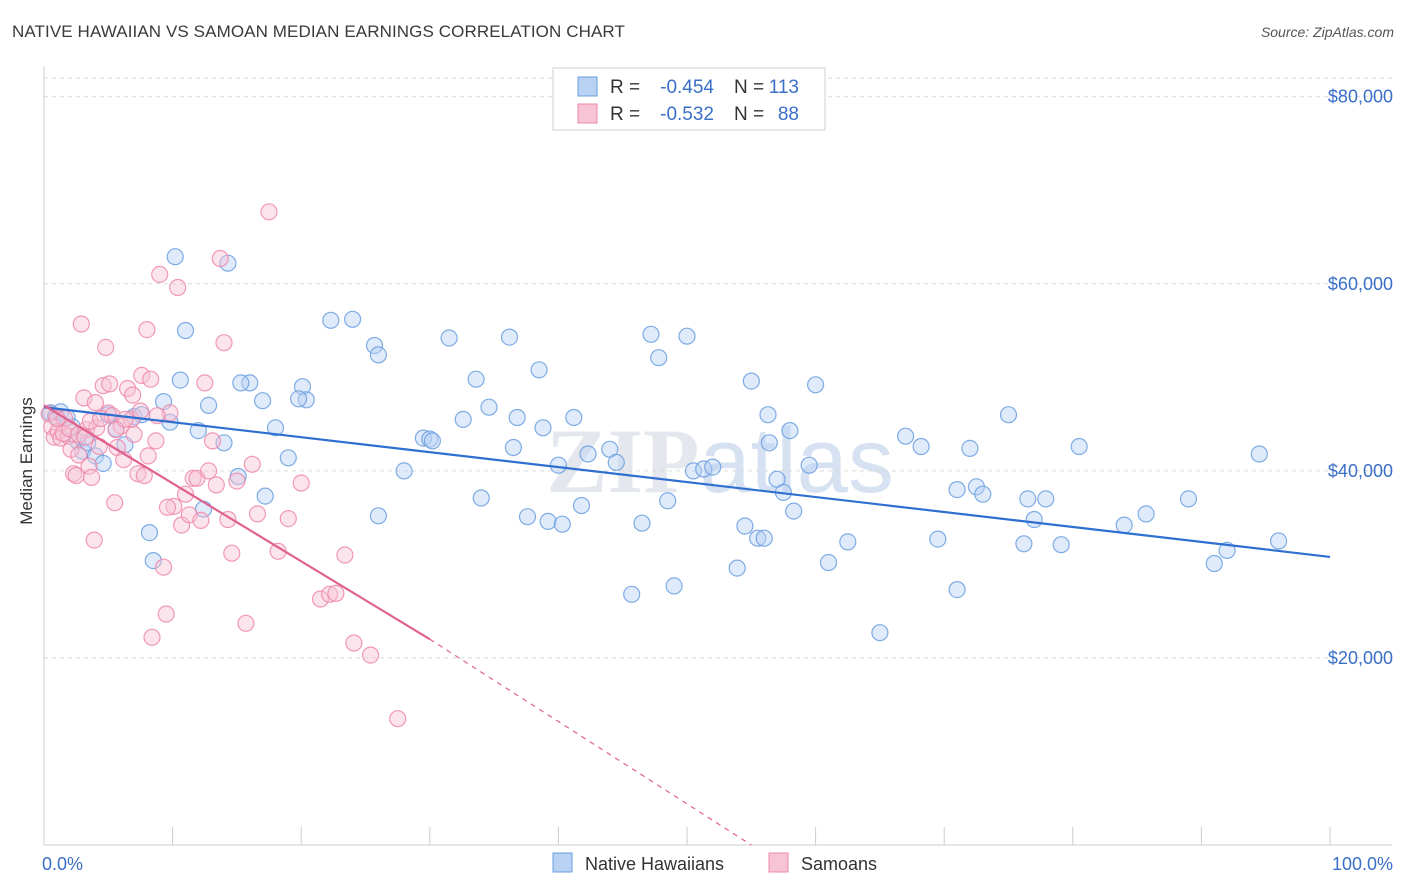 This screenshot has width=1406, height=892. I want to click on trend-line-samoans, so click(237, 522).